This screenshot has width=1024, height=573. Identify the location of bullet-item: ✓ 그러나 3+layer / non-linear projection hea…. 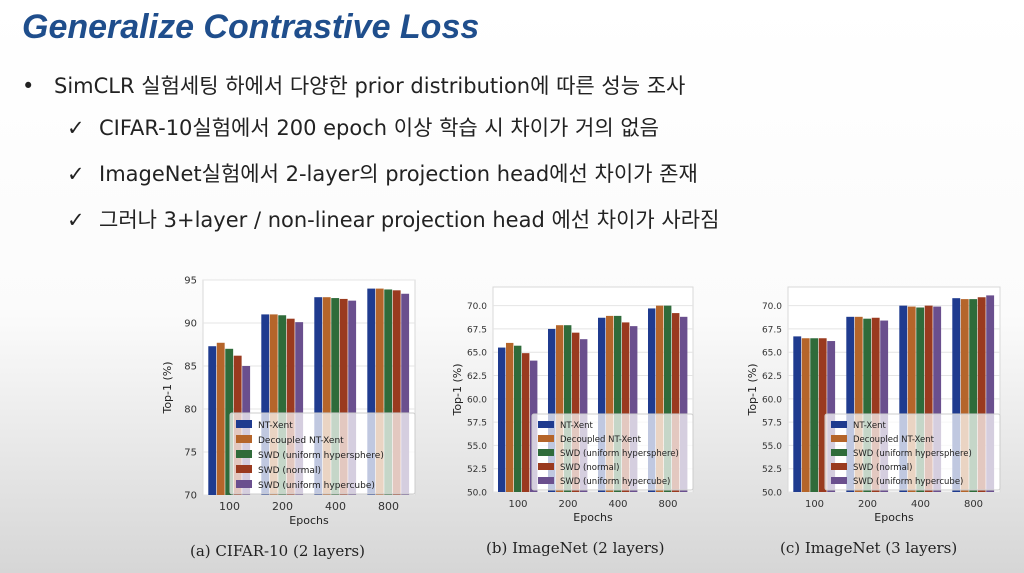
(393, 219).